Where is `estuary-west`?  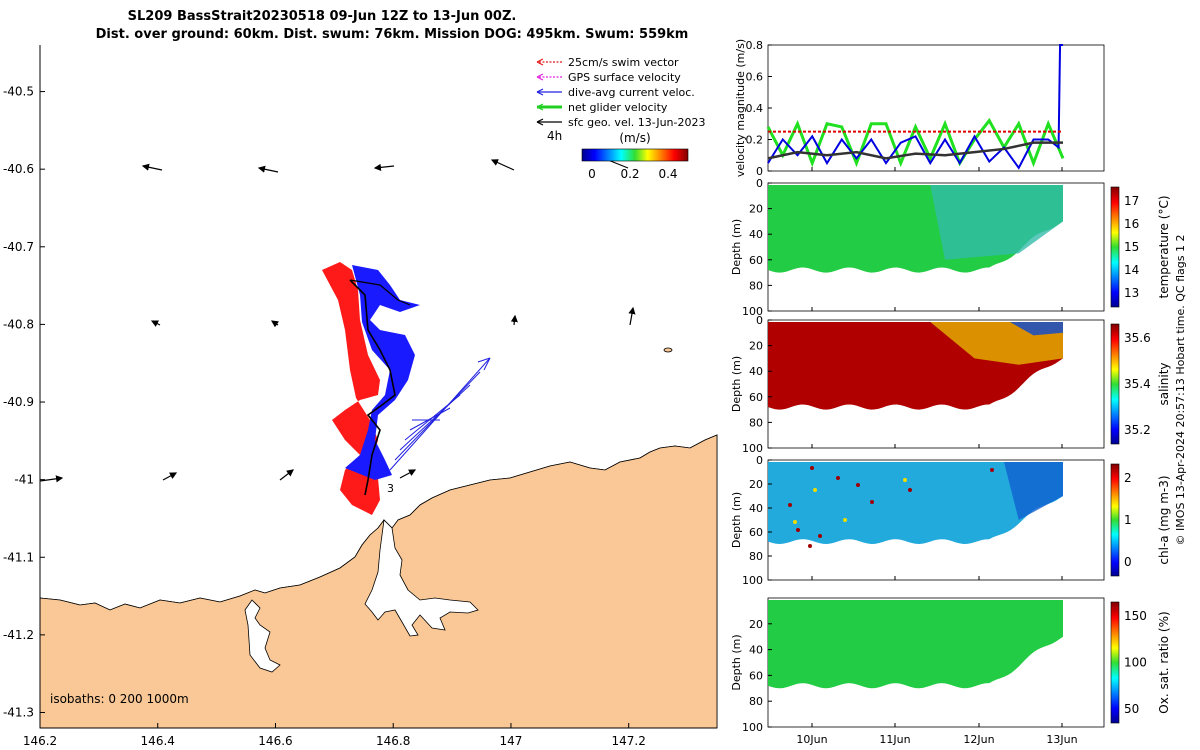
estuary-west is located at coordinates (262, 636).